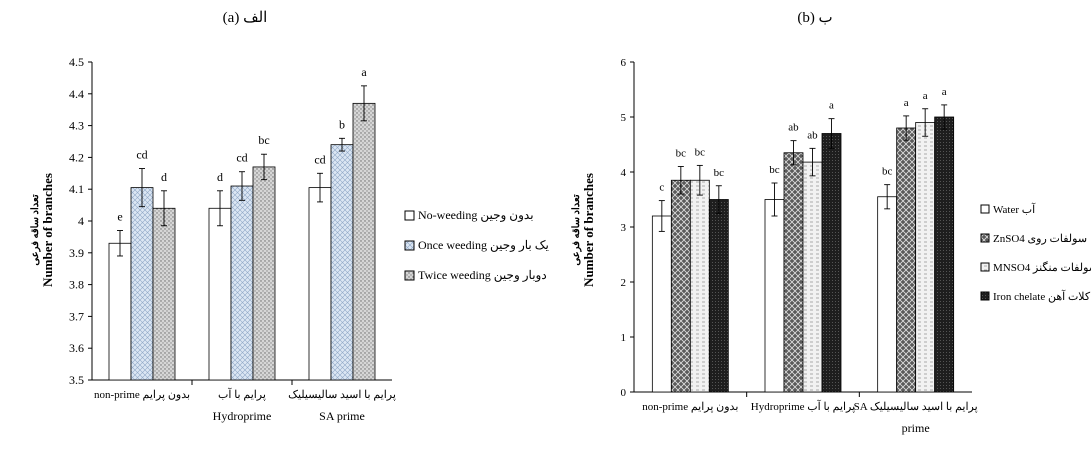 Image resolution: width=1091 pixels, height=450 pixels. What do you see at coordinates (342, 395) in the screenshot?
I see `category-label: پرایم با اسید سالیسیلیک` at bounding box center [342, 395].